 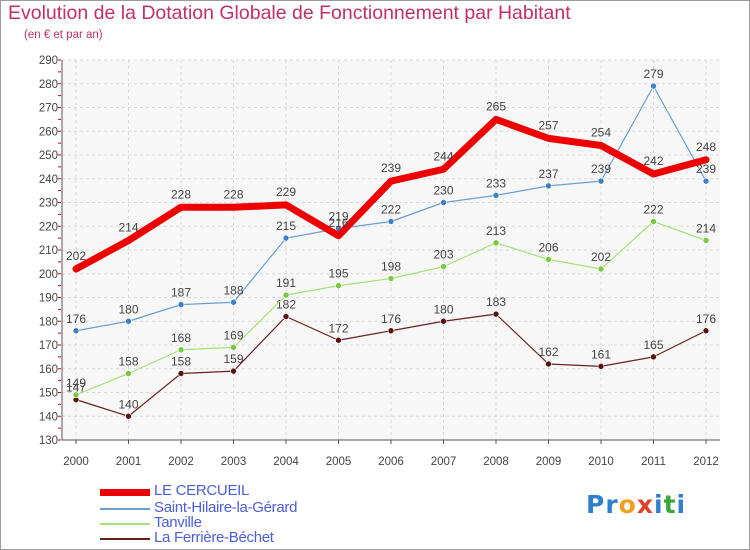 I want to click on data-label-le-cercueil: 202, so click(x=76, y=256).